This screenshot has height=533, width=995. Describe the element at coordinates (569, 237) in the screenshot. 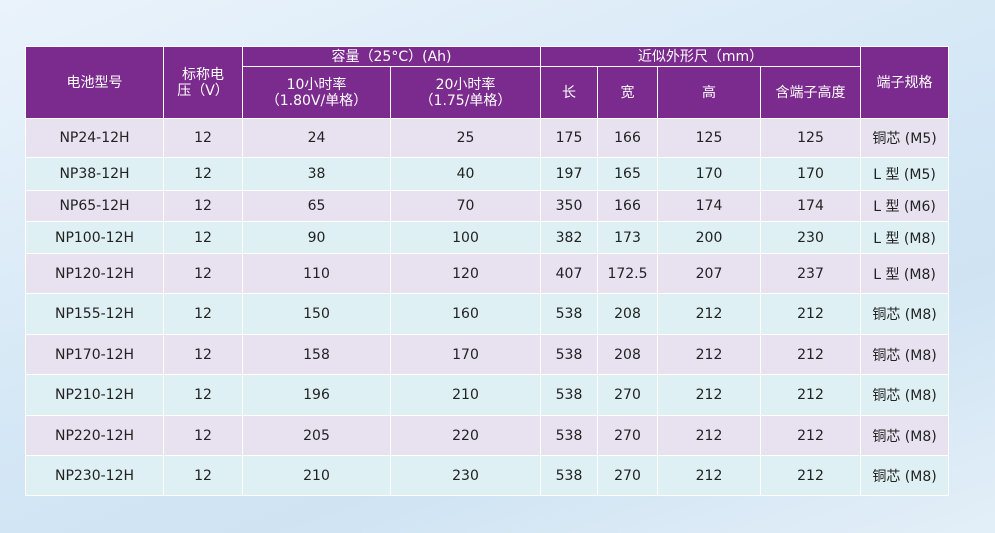

I see `table-cell: 382` at that location.